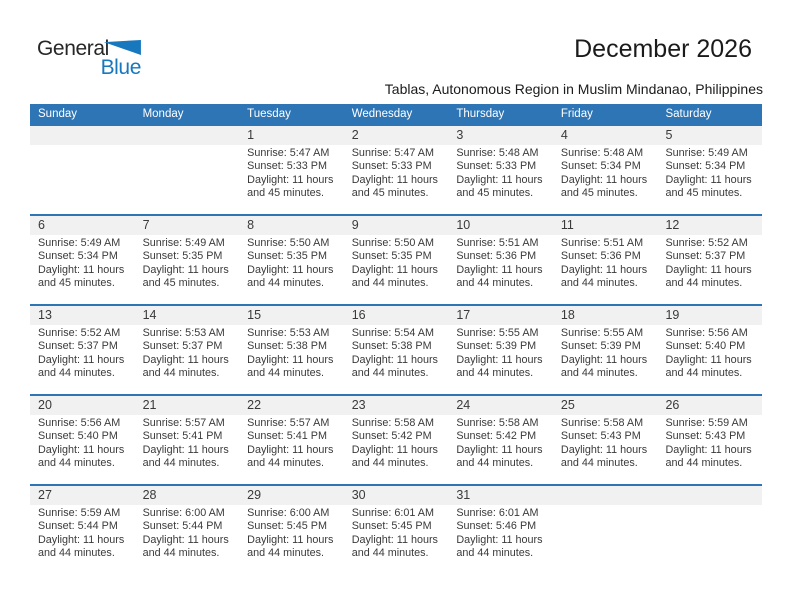  Describe the element at coordinates (392, 243) in the screenshot. I see `sunrise-text: Sunrise: 5:50 AM` at that location.